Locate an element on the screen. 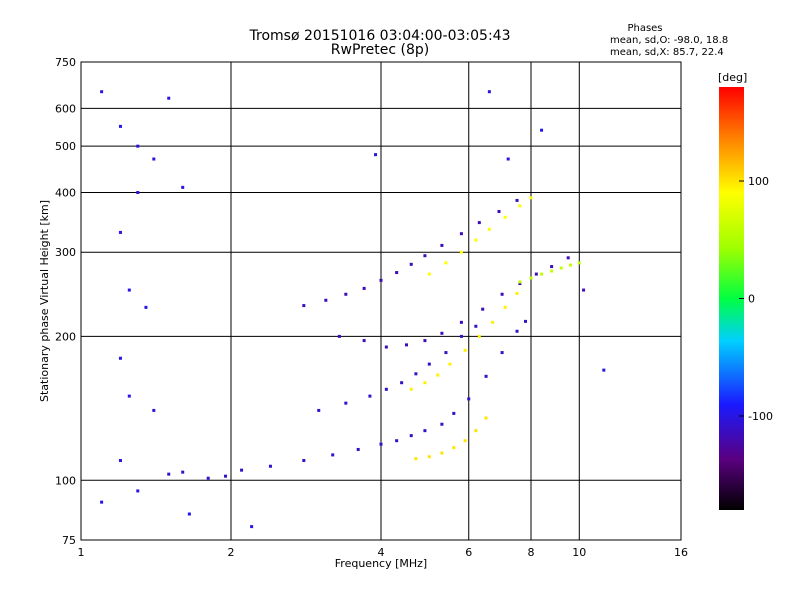 The height and width of the screenshot is (605, 800). x-tick-label: 6 is located at coordinates (468, 552).